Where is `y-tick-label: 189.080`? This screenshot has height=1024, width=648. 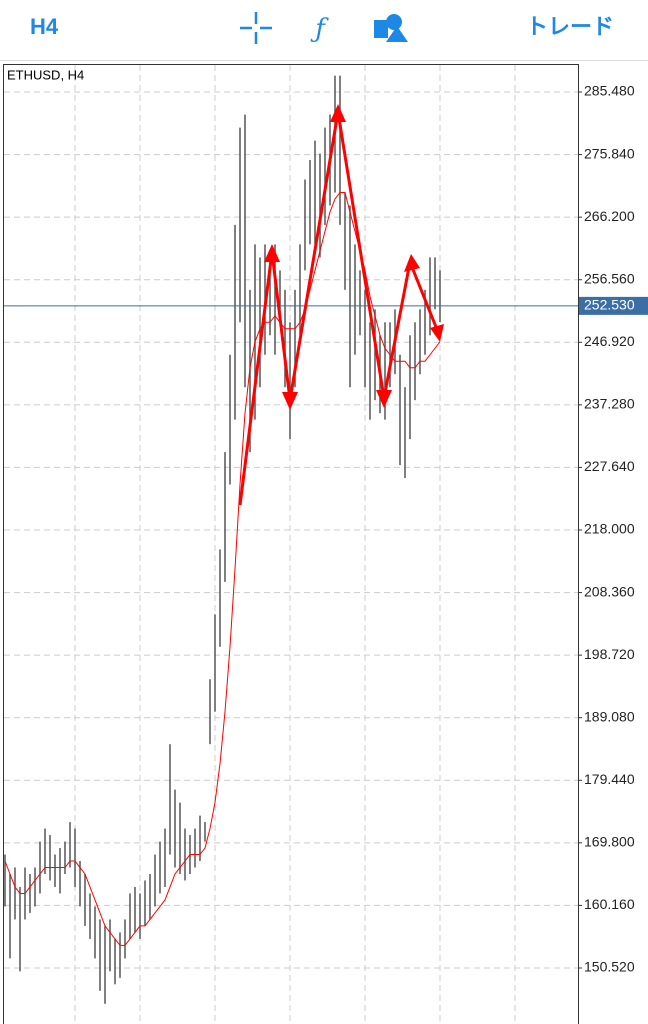
y-tick-label: 189.080 is located at coordinates (609, 716).